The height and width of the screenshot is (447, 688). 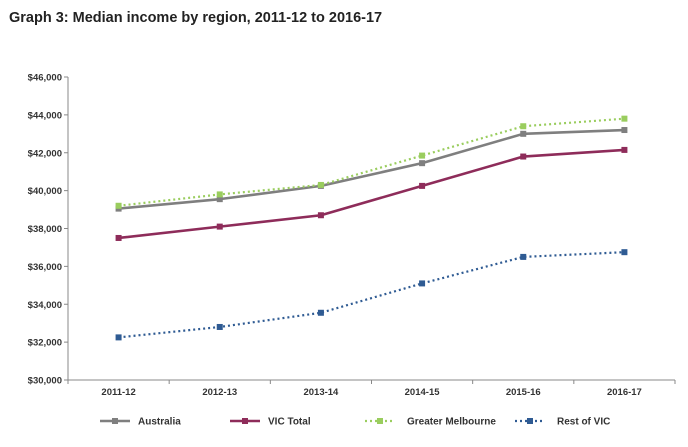 What do you see at coordinates (45, 267) in the screenshot?
I see `y-tick-label: $36,000` at bounding box center [45, 267].